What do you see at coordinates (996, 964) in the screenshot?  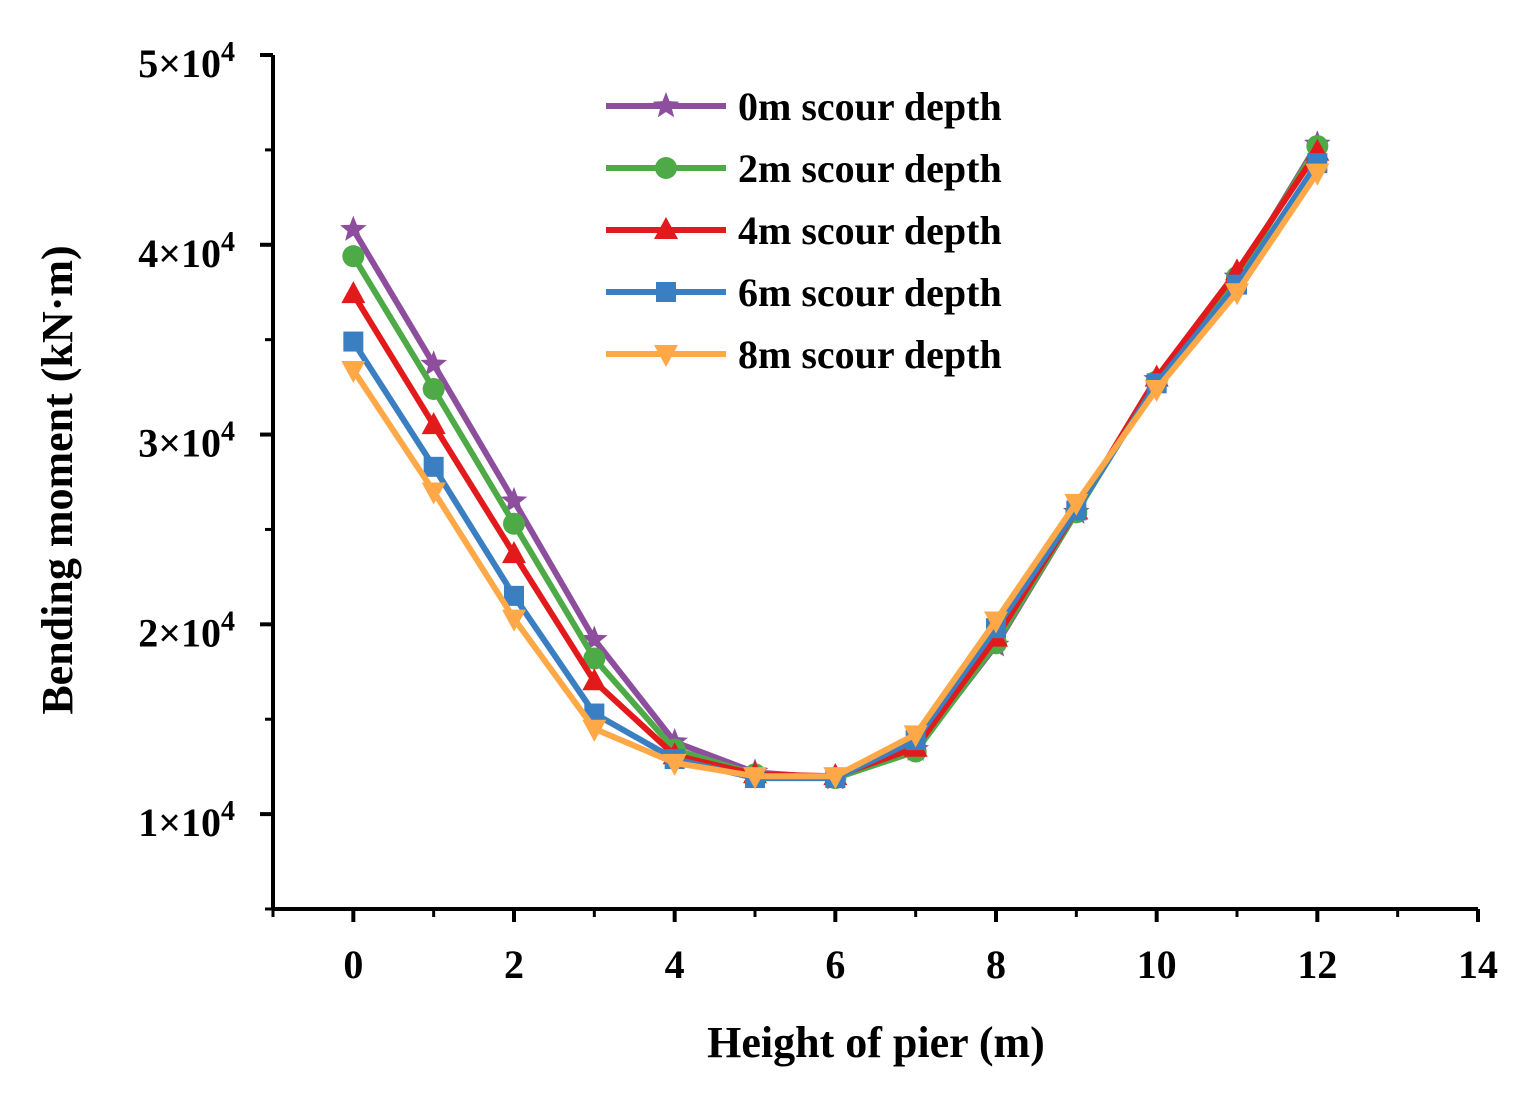 I see `x-tick-label: 8` at bounding box center [996, 964].